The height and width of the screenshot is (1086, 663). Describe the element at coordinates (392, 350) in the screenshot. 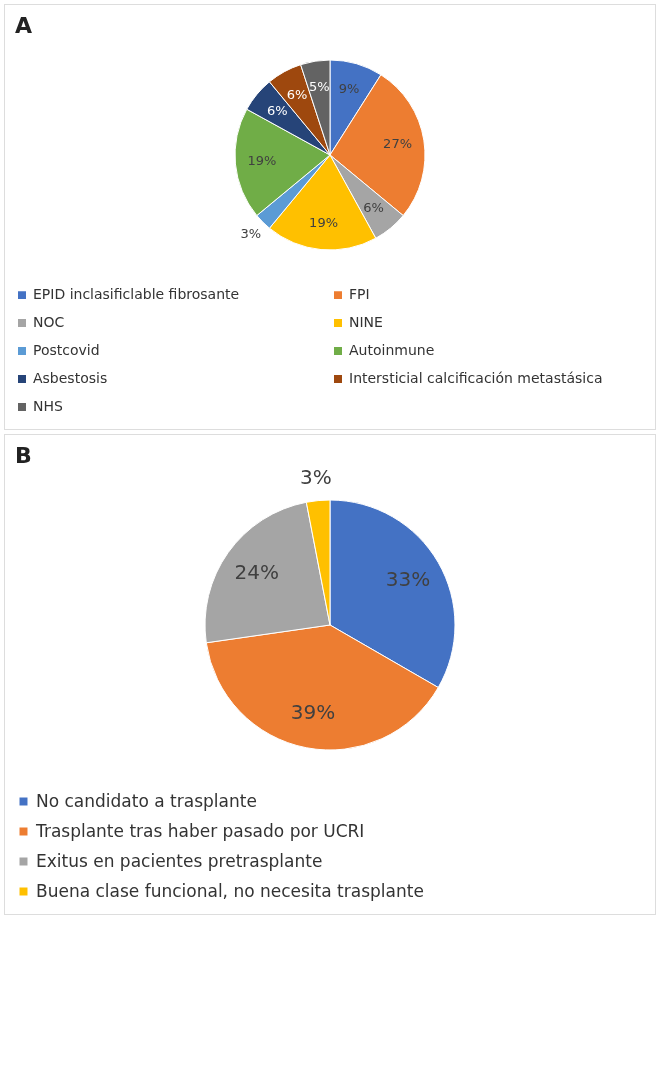

I see `legend-label: Autoinmune` at that location.